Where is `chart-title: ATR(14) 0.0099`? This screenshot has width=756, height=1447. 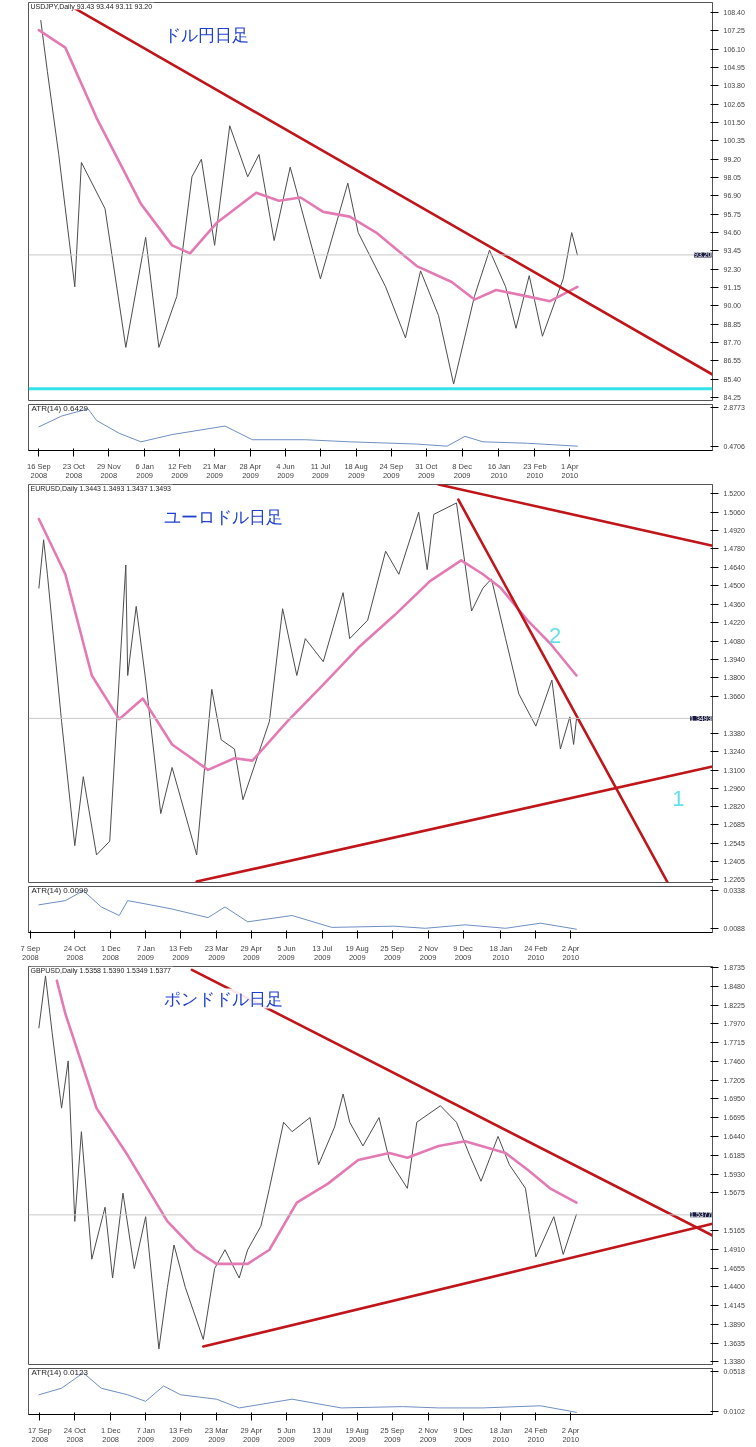 chart-title: ATR(14) 0.0099 is located at coordinates (60, 890).